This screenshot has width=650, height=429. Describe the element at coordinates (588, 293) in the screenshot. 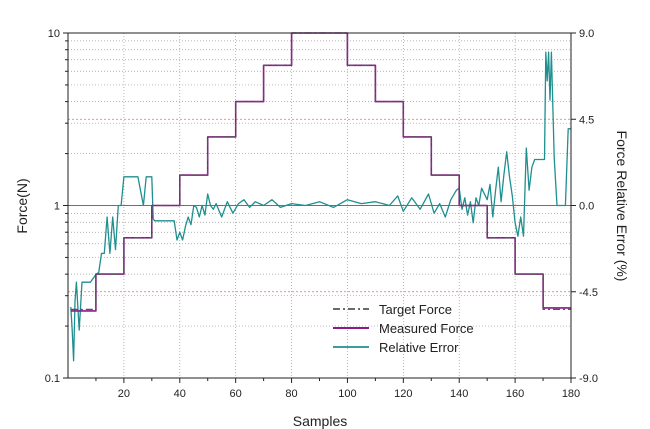

I see `y-right-tick-label: -4.5` at that location.